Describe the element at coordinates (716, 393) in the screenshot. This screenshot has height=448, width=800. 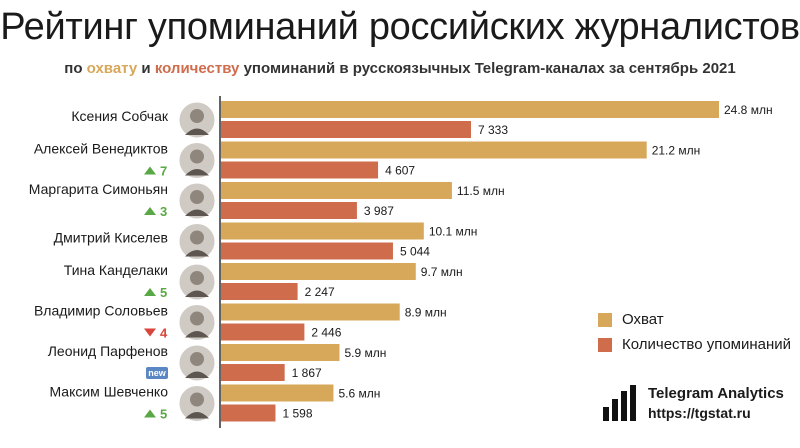
I see `brand-title: Telegram Analytics` at that location.